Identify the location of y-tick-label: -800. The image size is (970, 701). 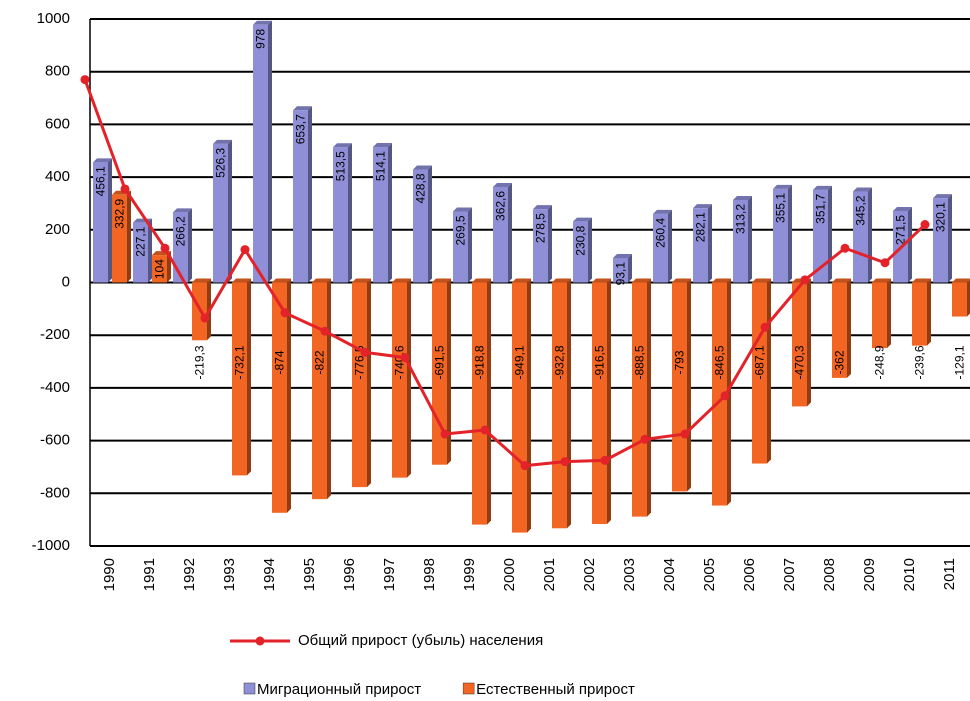
(55, 492).